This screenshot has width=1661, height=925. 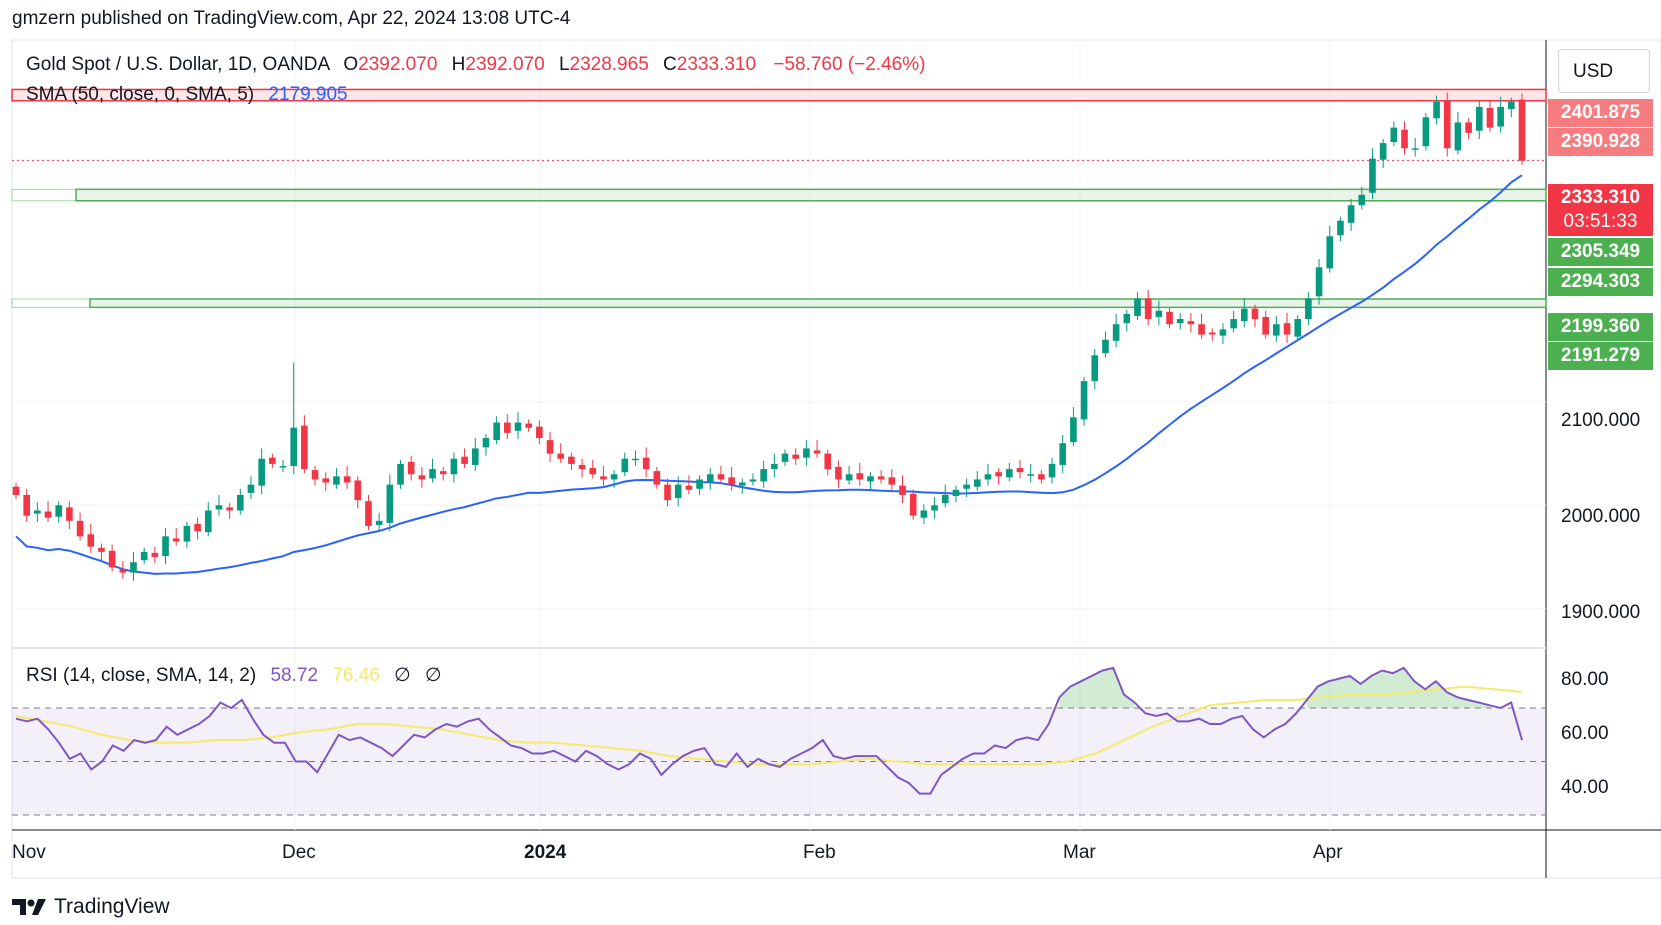 What do you see at coordinates (609, 64) in the screenshot?
I see `low-value: 2328.965` at bounding box center [609, 64].